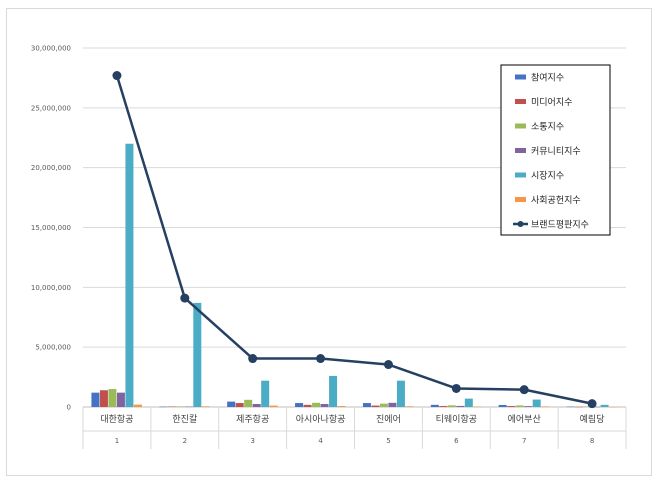  I want to click on legend-label: 시장지수, so click(547, 176).